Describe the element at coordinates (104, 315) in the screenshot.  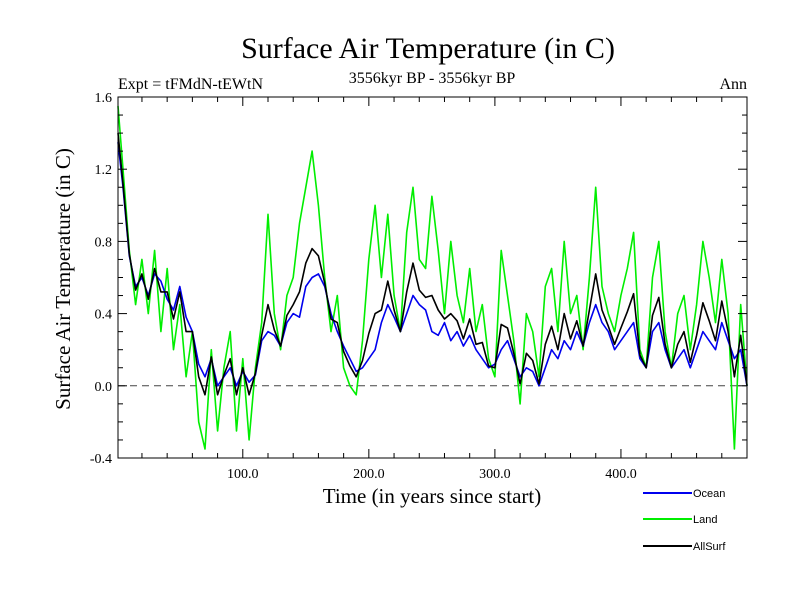
I see `y-tick-label: 0.4` at that location.